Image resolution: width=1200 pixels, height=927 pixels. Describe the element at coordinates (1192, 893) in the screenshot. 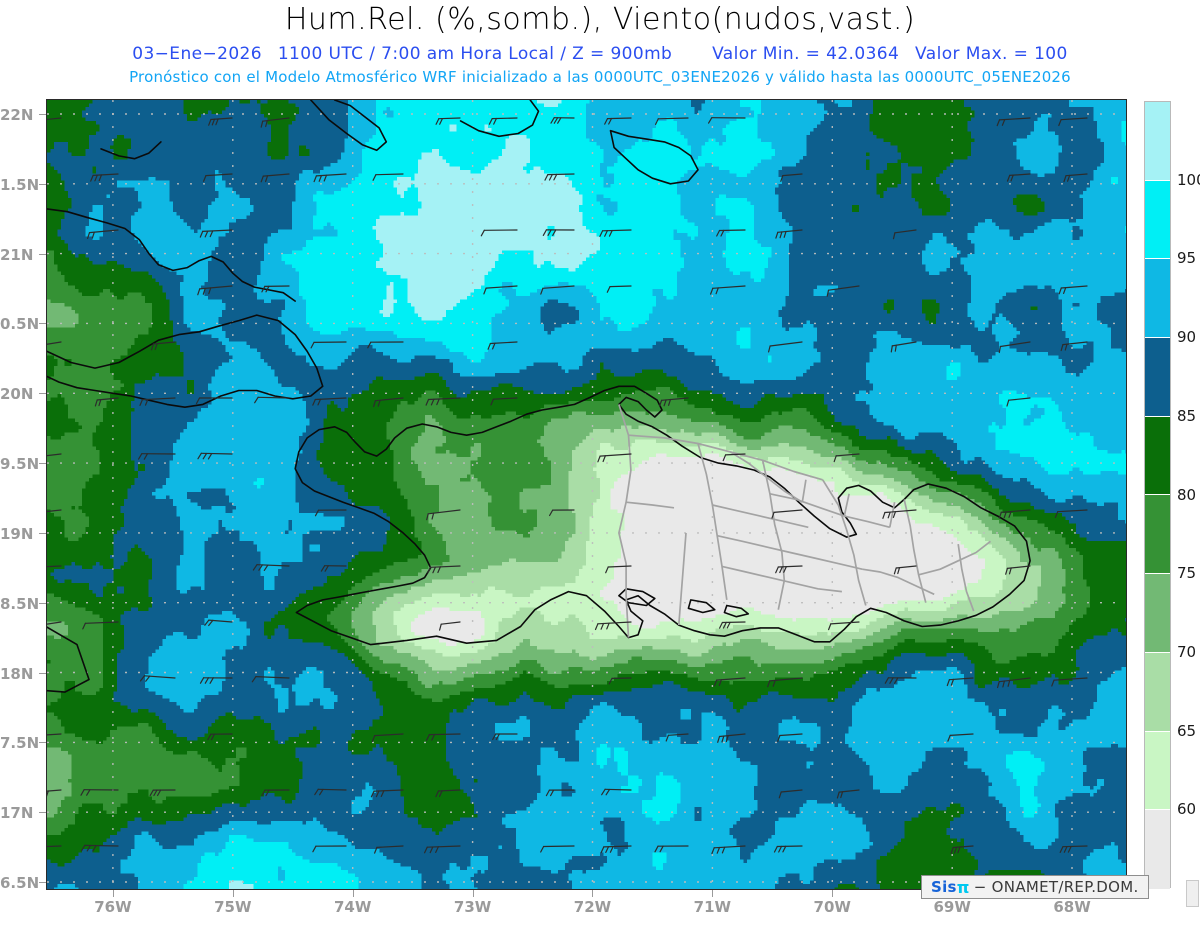

I see `colorbar-scroll-track` at that location.